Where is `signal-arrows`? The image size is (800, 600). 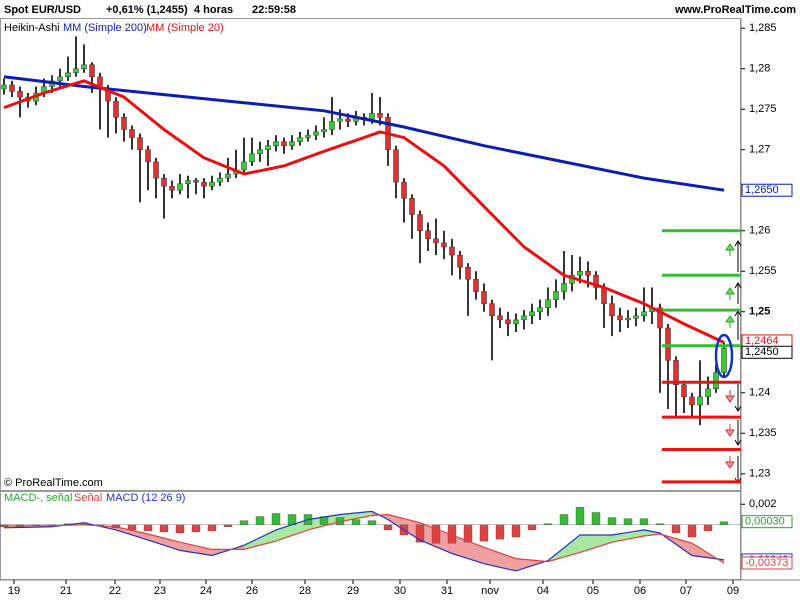
signal-arrows is located at coordinates (733, 362).